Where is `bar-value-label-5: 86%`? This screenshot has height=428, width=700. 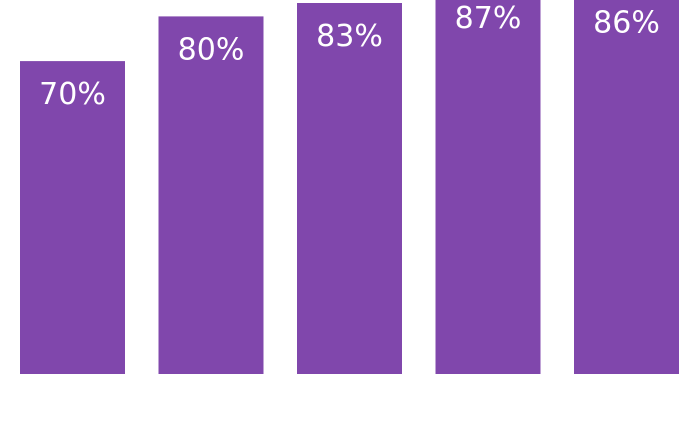 bar-value-label-5: 86% is located at coordinates (626, 23).